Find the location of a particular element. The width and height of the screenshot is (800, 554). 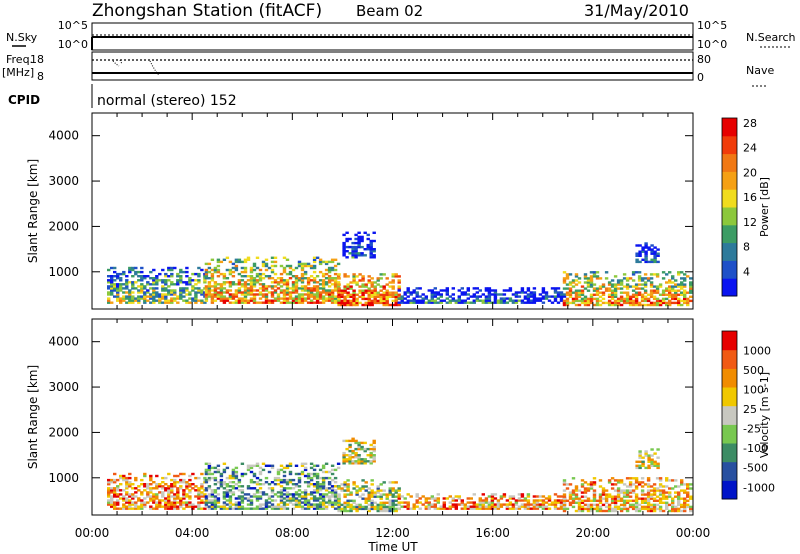

velocity-colorbar-segment is located at coordinates (729, 397).